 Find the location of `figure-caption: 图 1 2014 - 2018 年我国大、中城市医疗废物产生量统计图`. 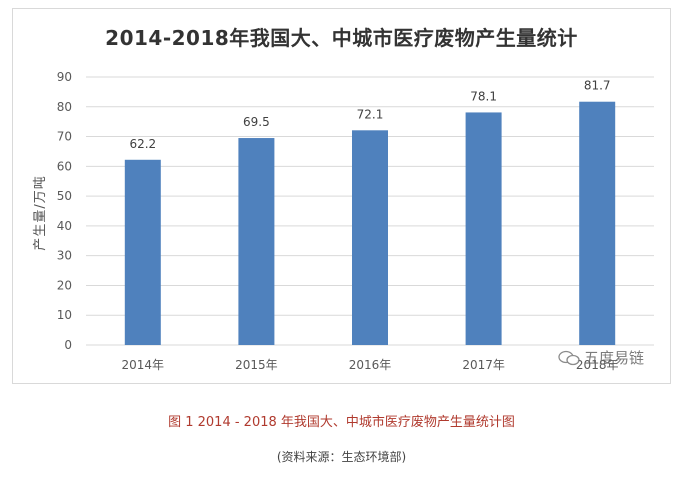

figure-caption: 图 1 2014 - 2018 年我国大、中城市医疗废物产生量统计图 is located at coordinates (341, 422).